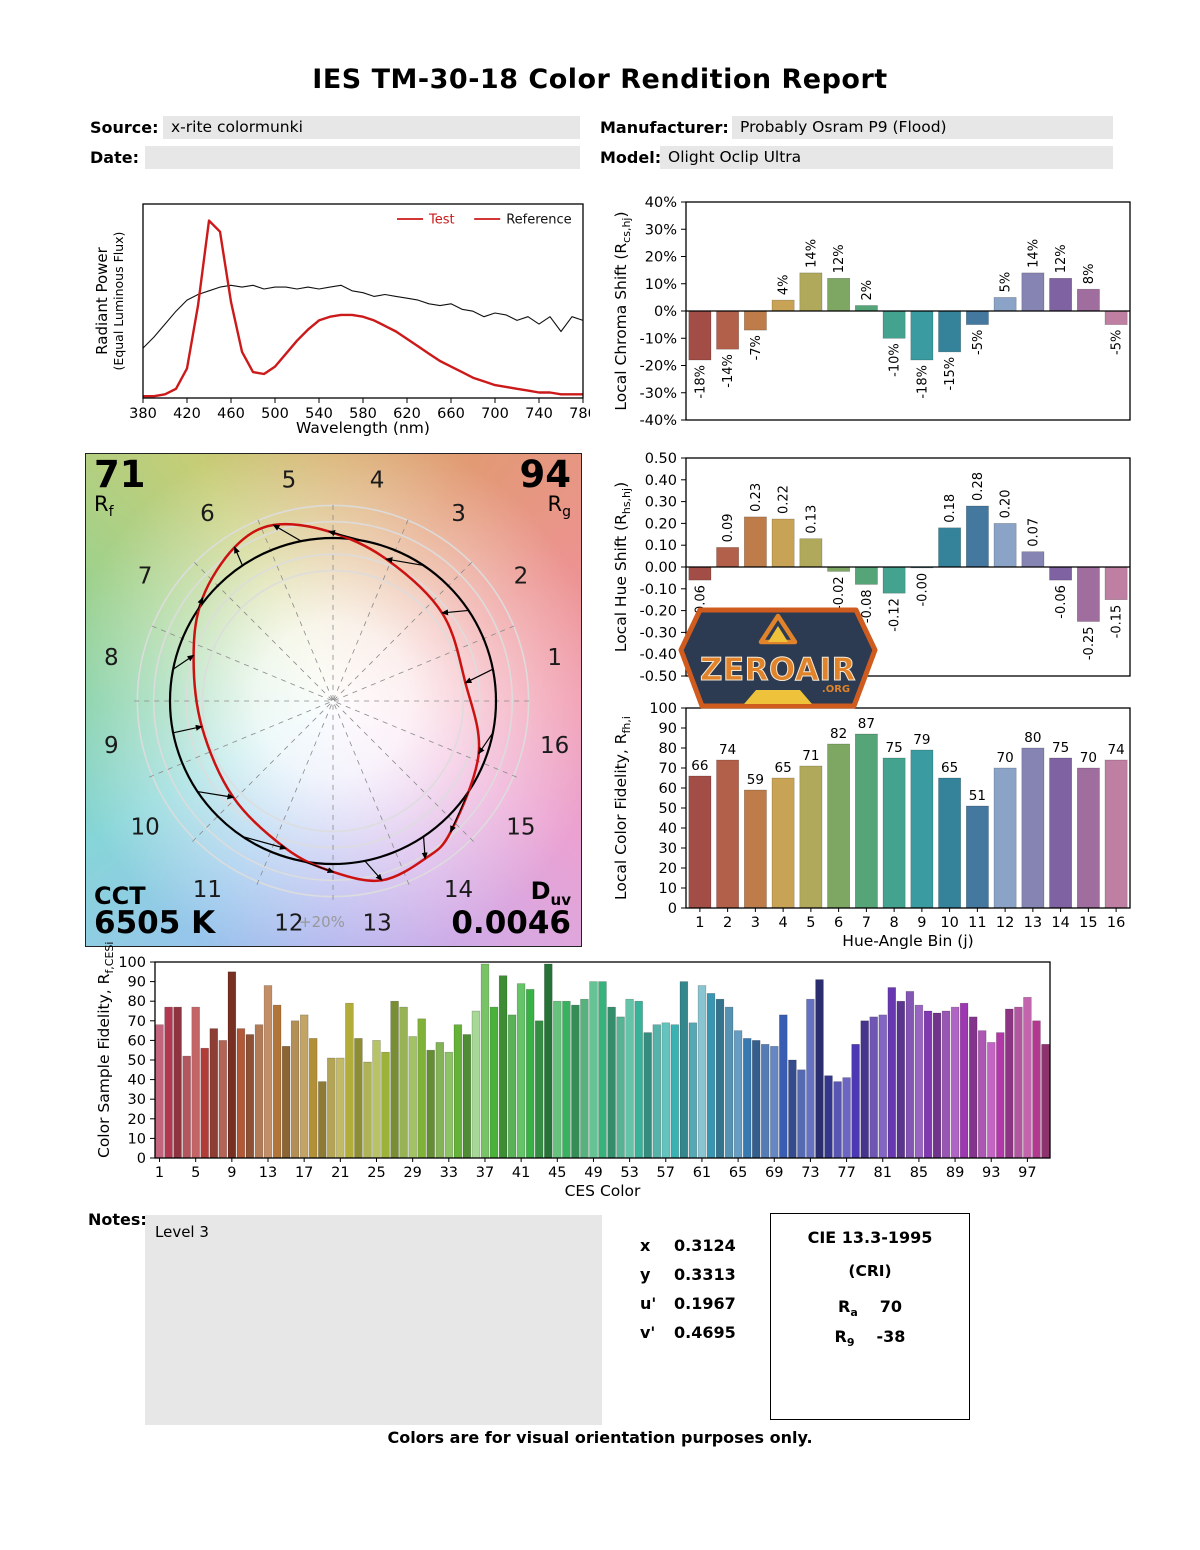 The height and width of the screenshot is (1550, 1200). What do you see at coordinates (1027, 1173) in the screenshot?
I see `svg-text: 97` at bounding box center [1027, 1173].